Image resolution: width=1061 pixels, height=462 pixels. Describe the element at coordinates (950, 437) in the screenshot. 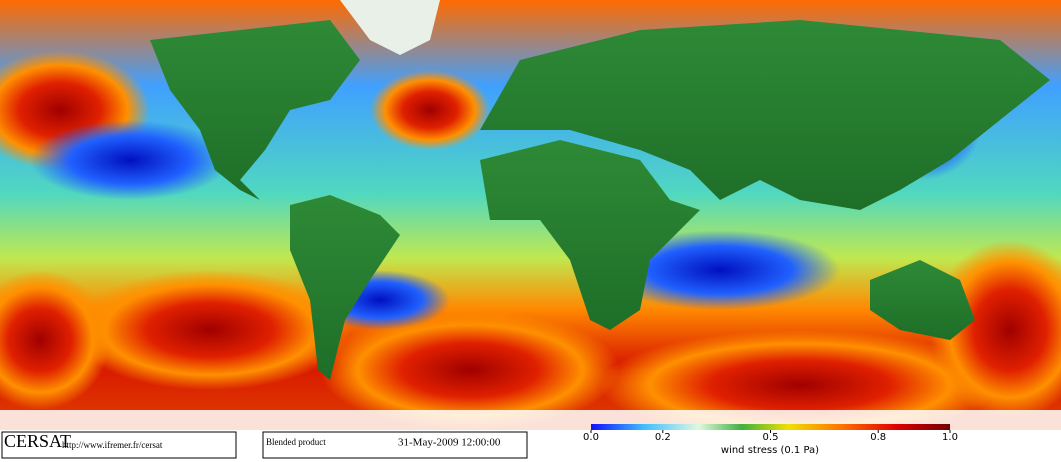

I see `colorbar-tick-label: 1.0` at that location.